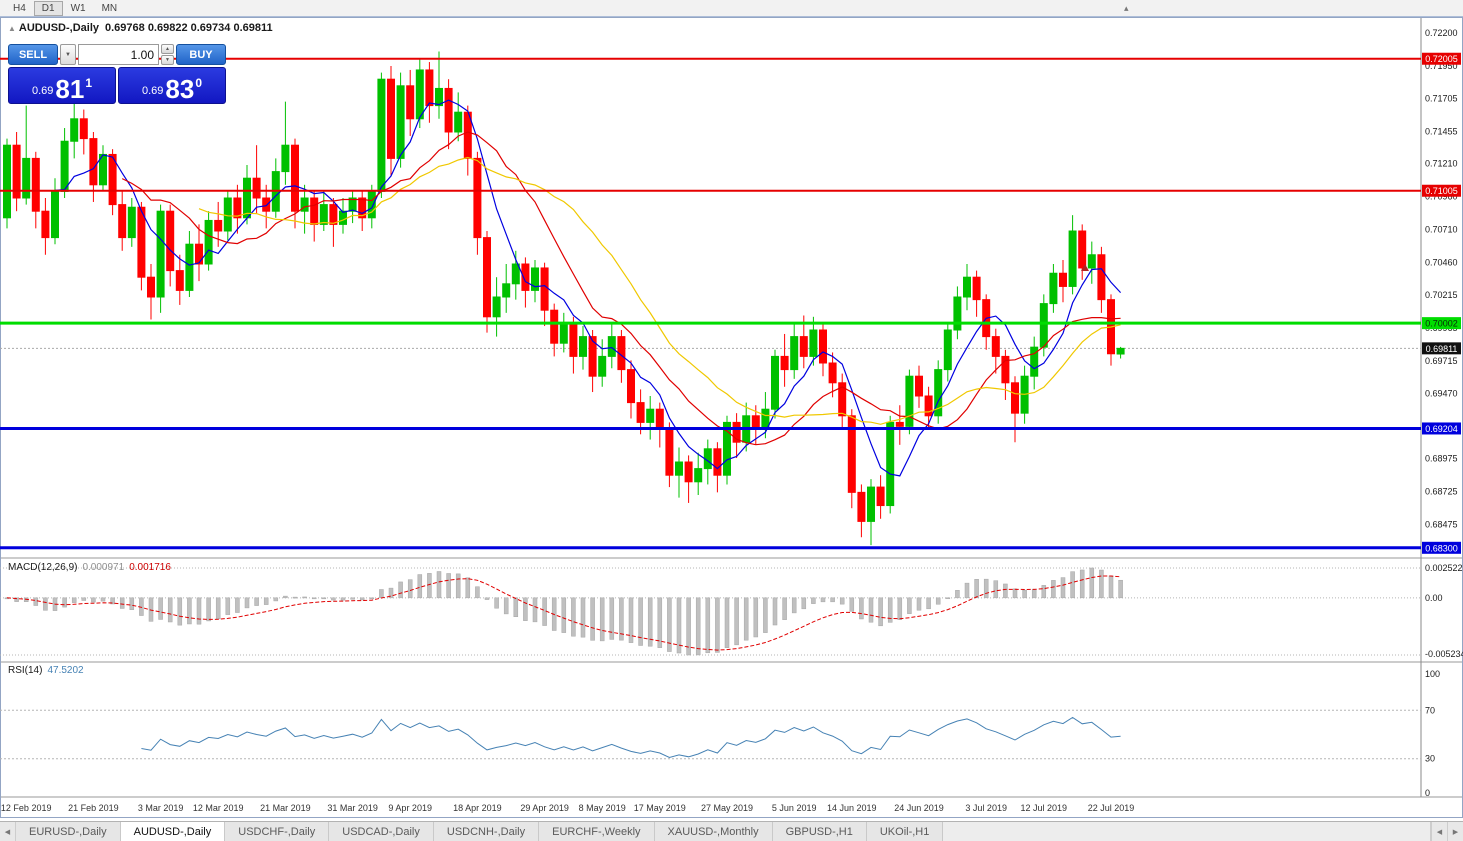  What do you see at coordinates (1441, 323) in the screenshot?
I see `level-badge-0.70002` at bounding box center [1441, 323].